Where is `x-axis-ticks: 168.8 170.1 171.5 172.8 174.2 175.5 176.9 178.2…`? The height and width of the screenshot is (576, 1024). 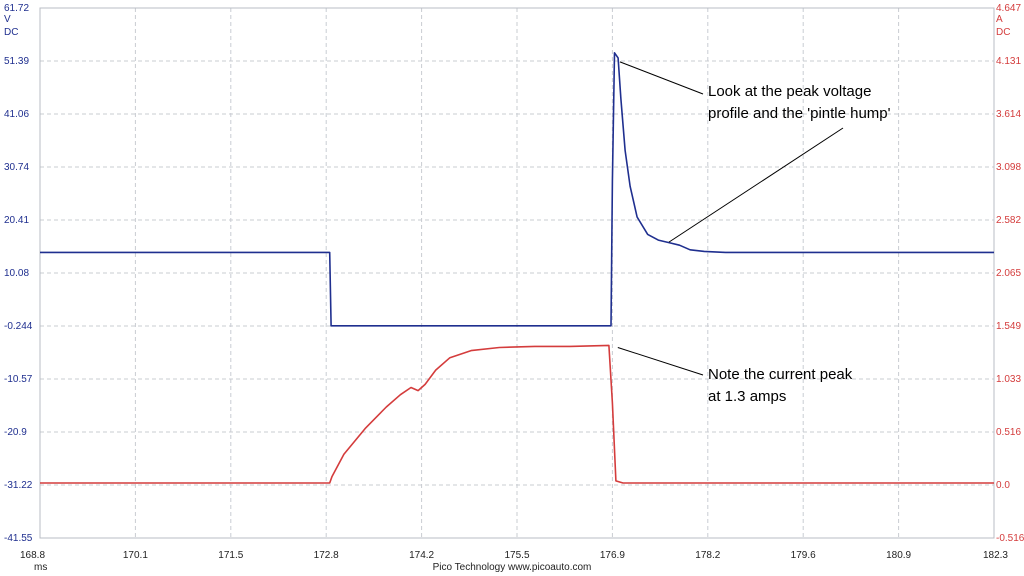 x-axis-ticks: 168.8 170.1 171.5 172.8 174.2 175.5 176.9 178.2… is located at coordinates (514, 555).